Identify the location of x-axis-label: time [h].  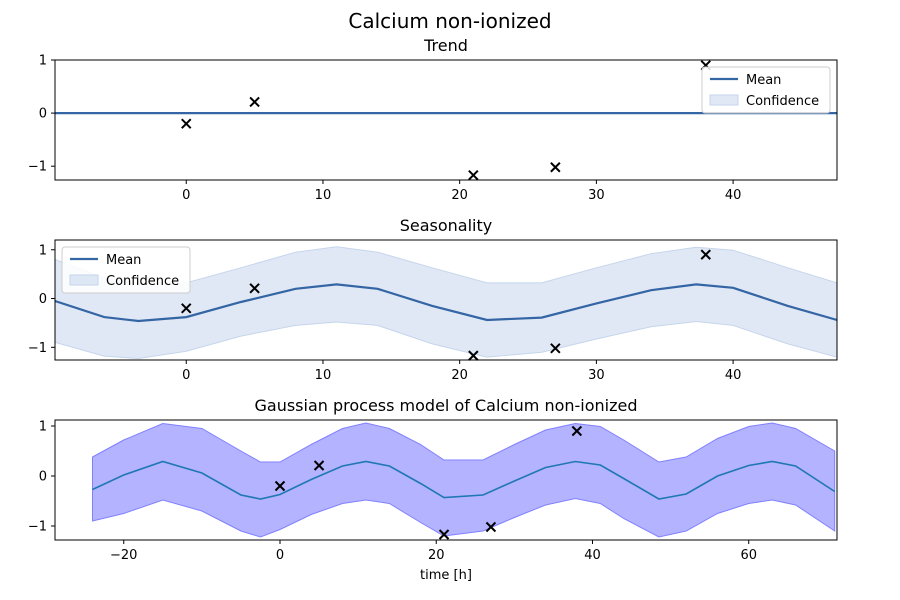
(446, 575).